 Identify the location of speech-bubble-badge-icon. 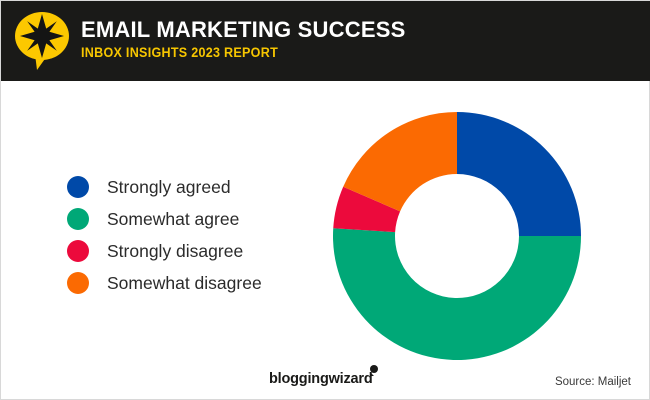
(373, 370).